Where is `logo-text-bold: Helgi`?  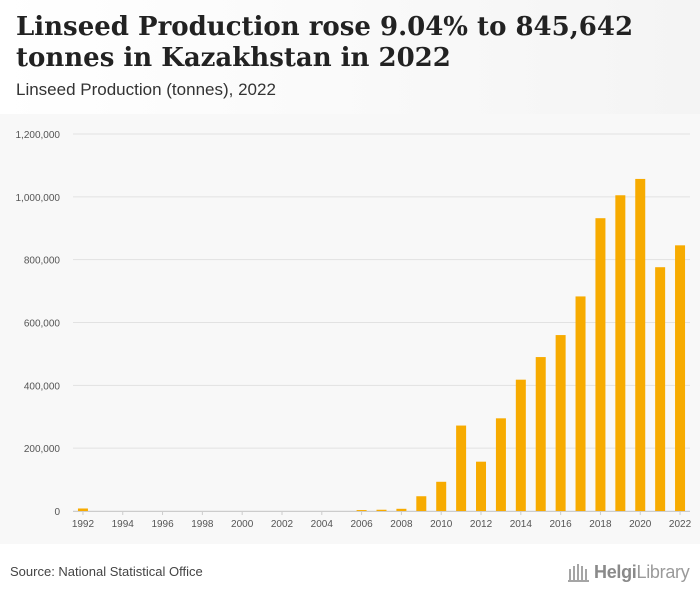 logo-text-bold: Helgi is located at coordinates (615, 571).